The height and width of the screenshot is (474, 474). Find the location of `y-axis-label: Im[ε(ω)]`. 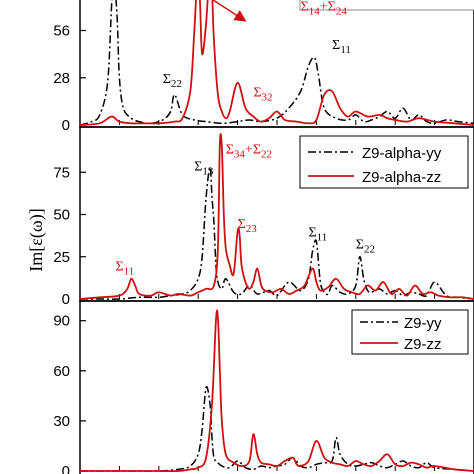

y-axis-label: Im[ε(ω)] is located at coordinates (36, 239).